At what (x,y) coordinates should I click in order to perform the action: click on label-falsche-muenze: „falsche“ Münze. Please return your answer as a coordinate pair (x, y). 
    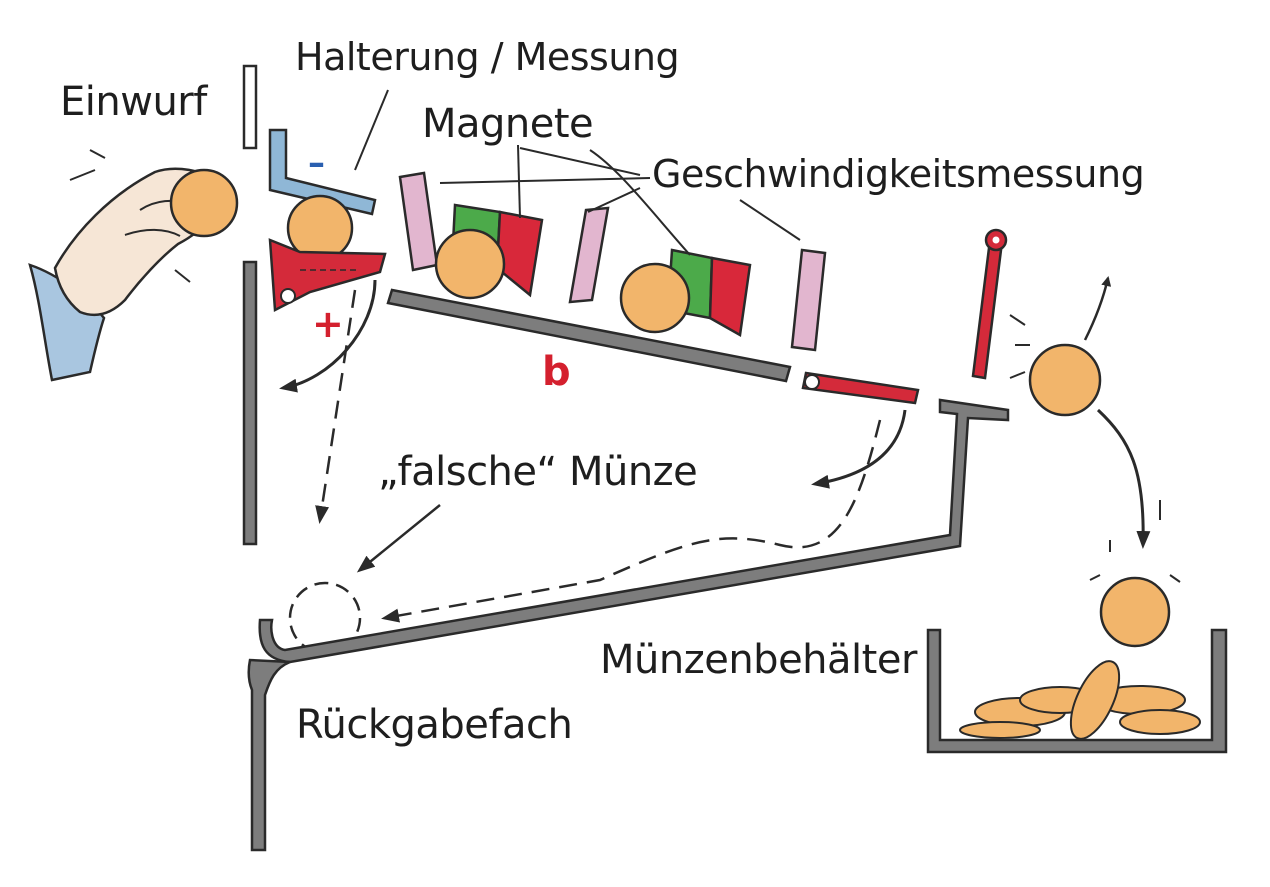
    Looking at the image, I should click on (538, 472).